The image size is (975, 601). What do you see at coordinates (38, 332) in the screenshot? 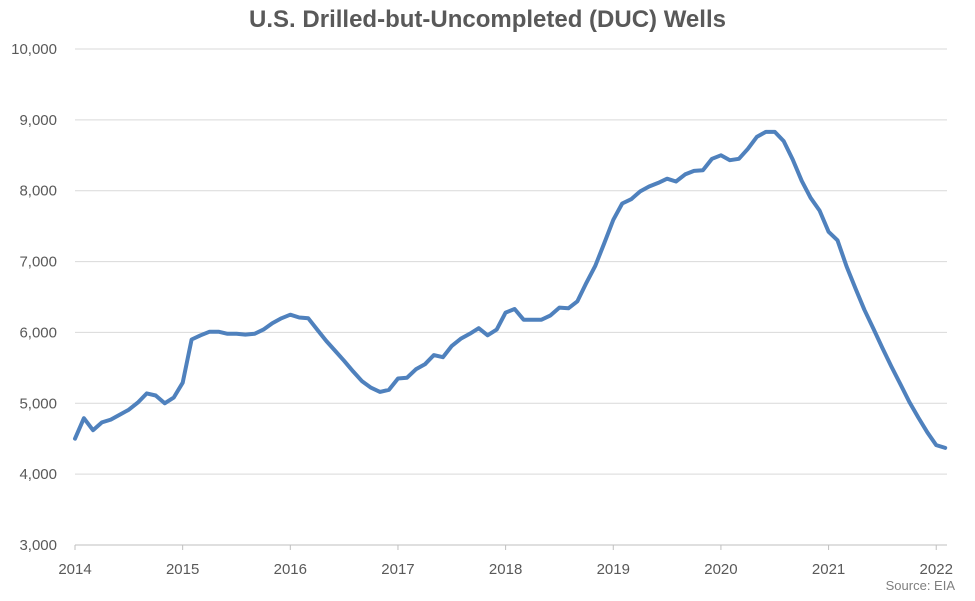
I see `y-tick-label: 6,000` at bounding box center [38, 332].